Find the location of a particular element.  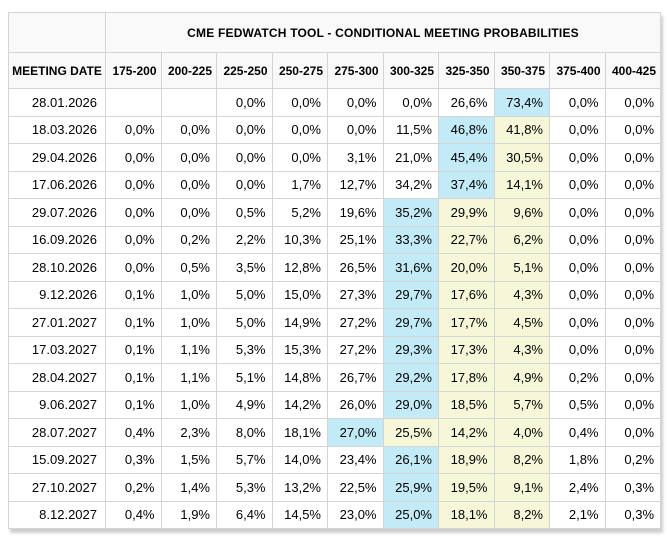

probability-cell: 4,5% is located at coordinates (521, 322).